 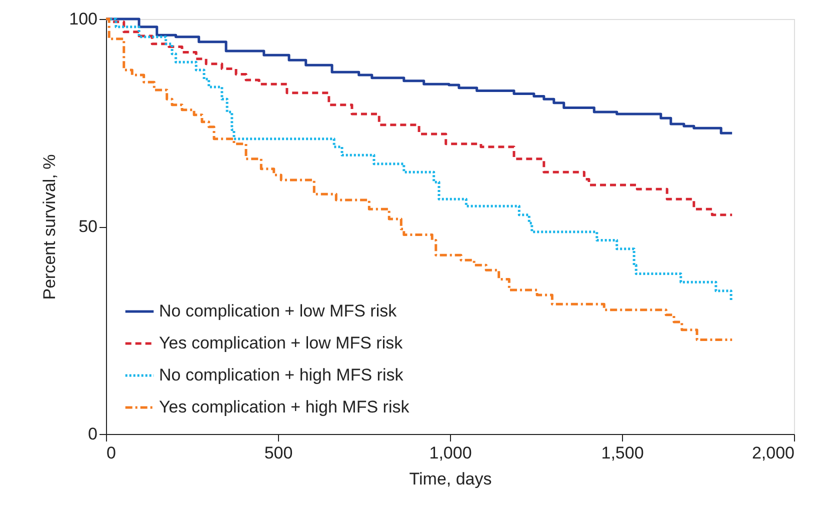 I want to click on legend-label: No complication + high MFS risk, so click(x=281, y=375).